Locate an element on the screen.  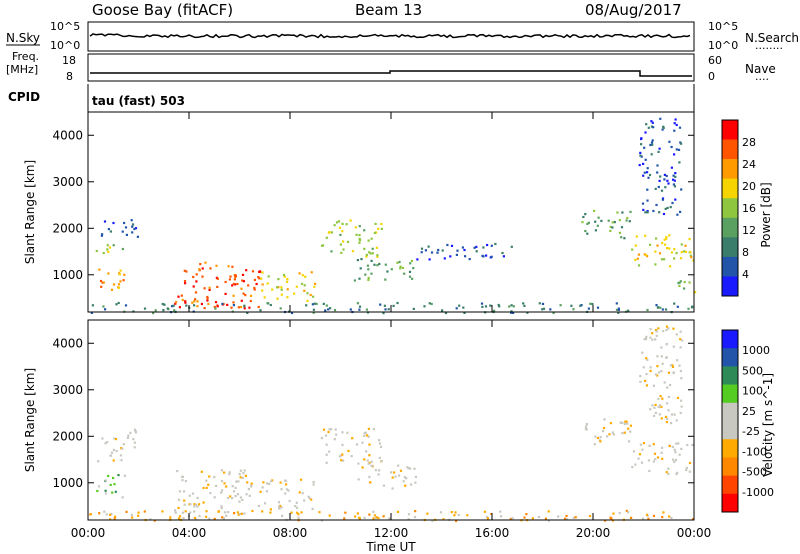
velocity-ylabel: Slant Range [km] is located at coordinates (30, 420).